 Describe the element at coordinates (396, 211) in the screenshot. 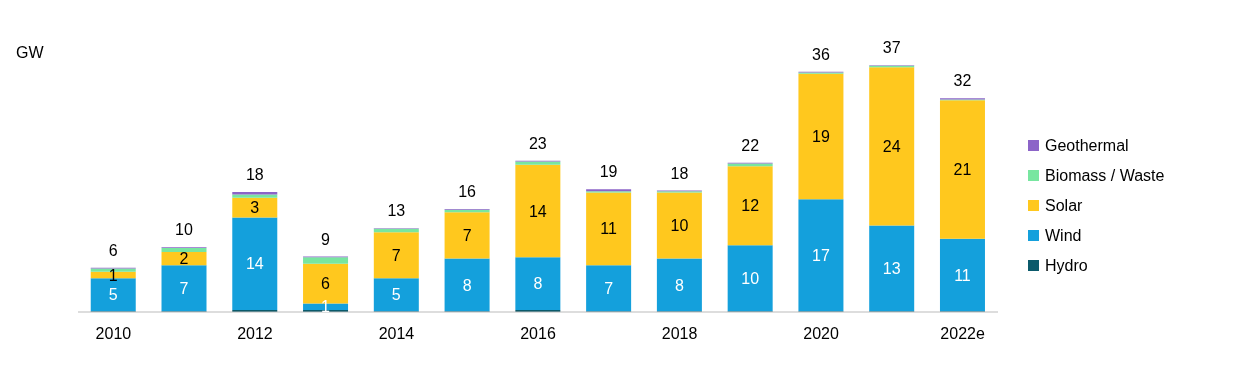

I see `total-label: 13` at that location.